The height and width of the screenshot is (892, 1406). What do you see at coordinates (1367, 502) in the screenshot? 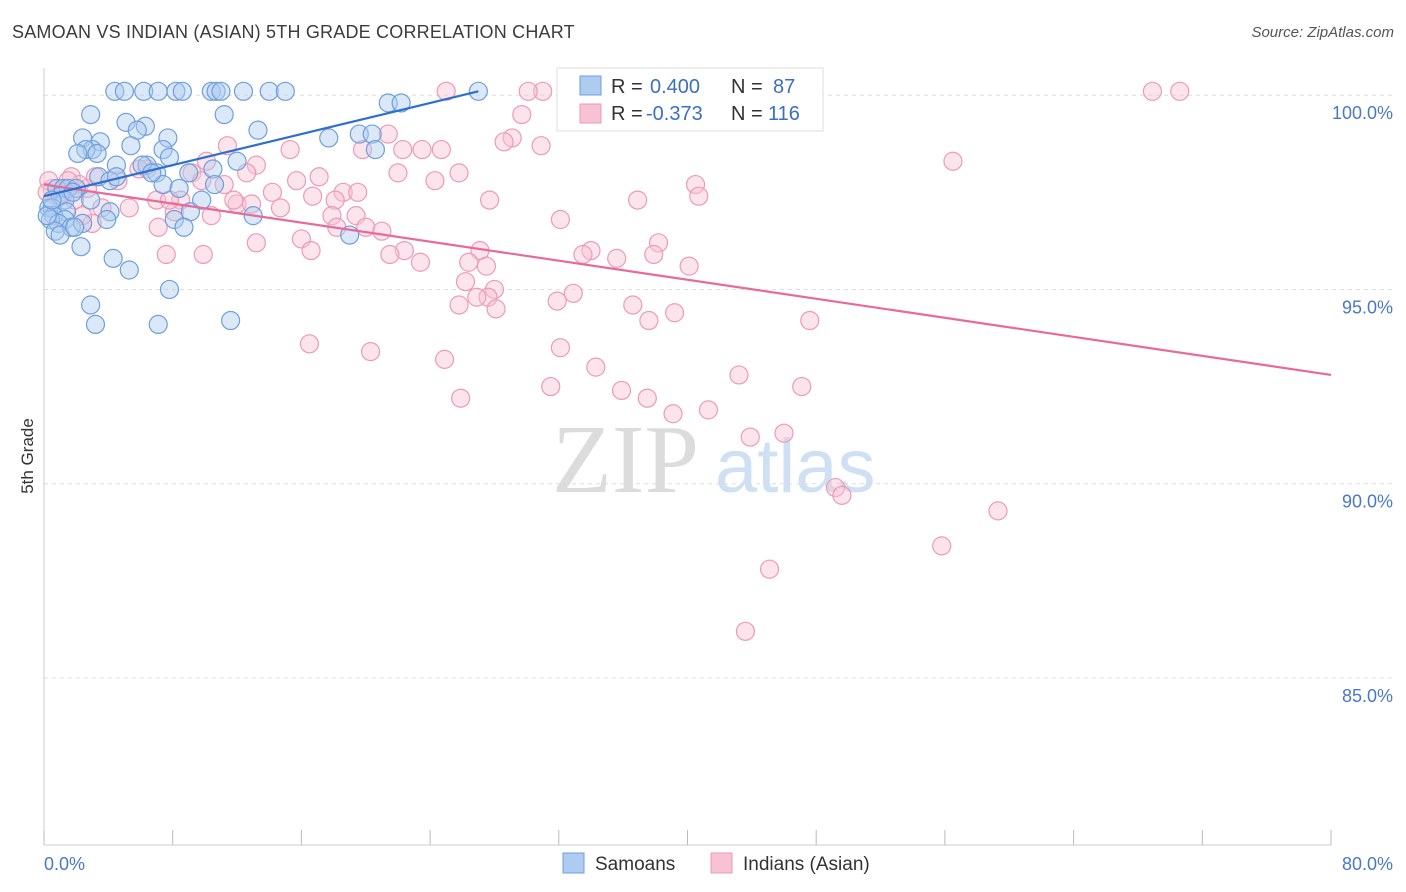
I see `y-tick-label: 90.0%` at bounding box center [1367, 502].